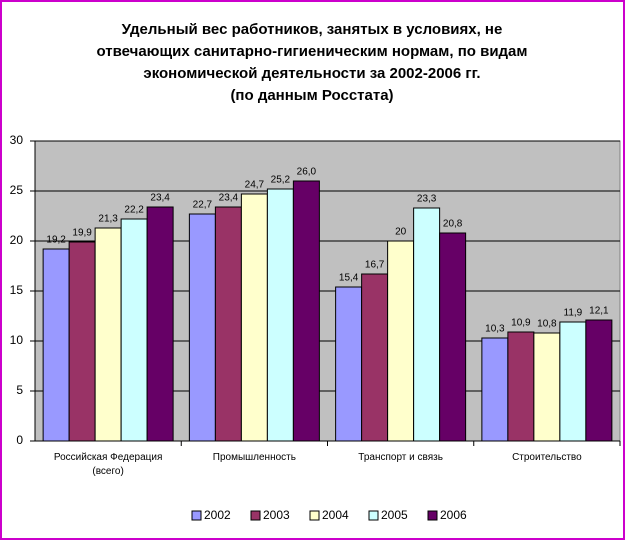 The width and height of the screenshot is (625, 540). Describe the element at coordinates (17, 240) in the screenshot. I see `y-tick-label: 20` at that location.